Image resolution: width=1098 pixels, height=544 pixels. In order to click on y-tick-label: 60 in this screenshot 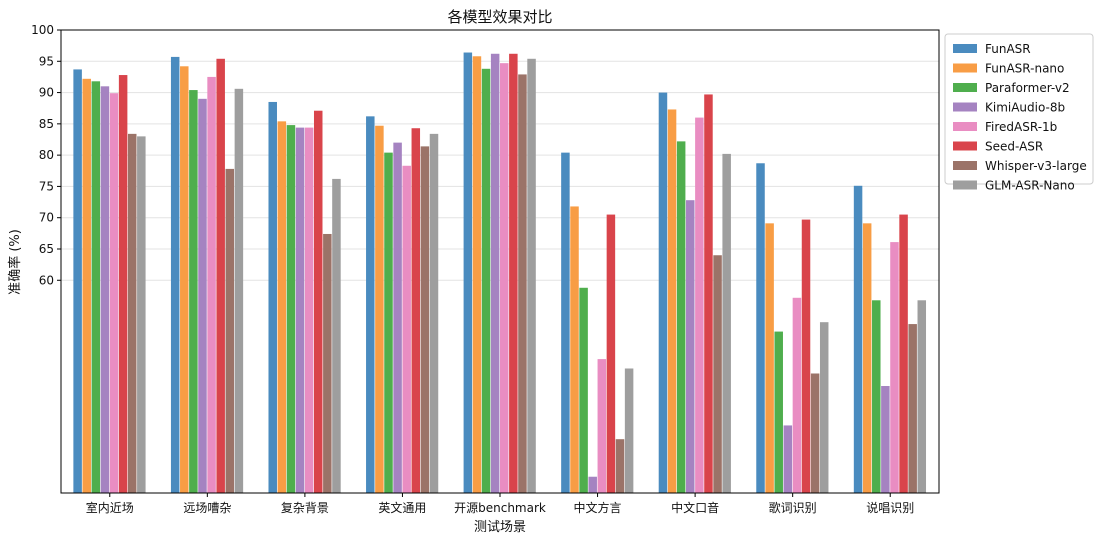, I will do `click(46, 280)`.